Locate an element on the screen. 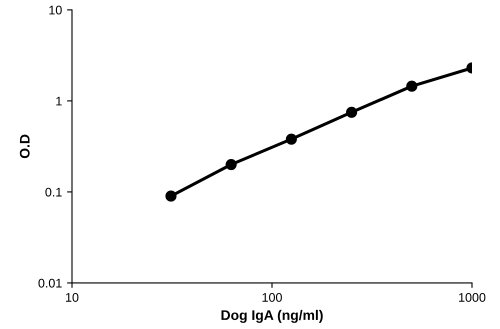  x-axis-title: Dog IgA (ng/ml) is located at coordinates (272, 316).